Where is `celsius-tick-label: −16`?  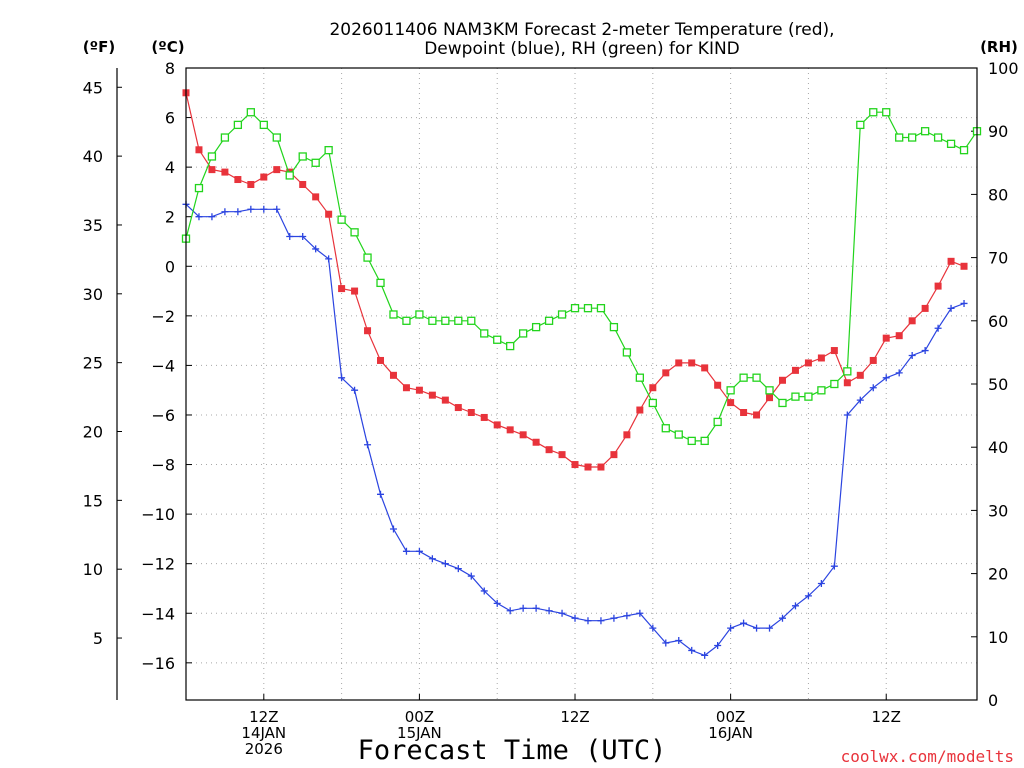 celsius-tick-label: −16 is located at coordinates (158, 663).